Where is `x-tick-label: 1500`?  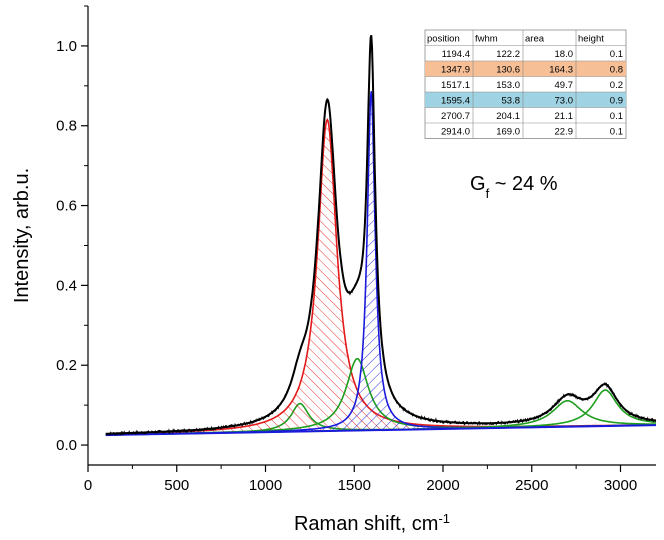
x-tick-label: 1500 is located at coordinates (354, 485).